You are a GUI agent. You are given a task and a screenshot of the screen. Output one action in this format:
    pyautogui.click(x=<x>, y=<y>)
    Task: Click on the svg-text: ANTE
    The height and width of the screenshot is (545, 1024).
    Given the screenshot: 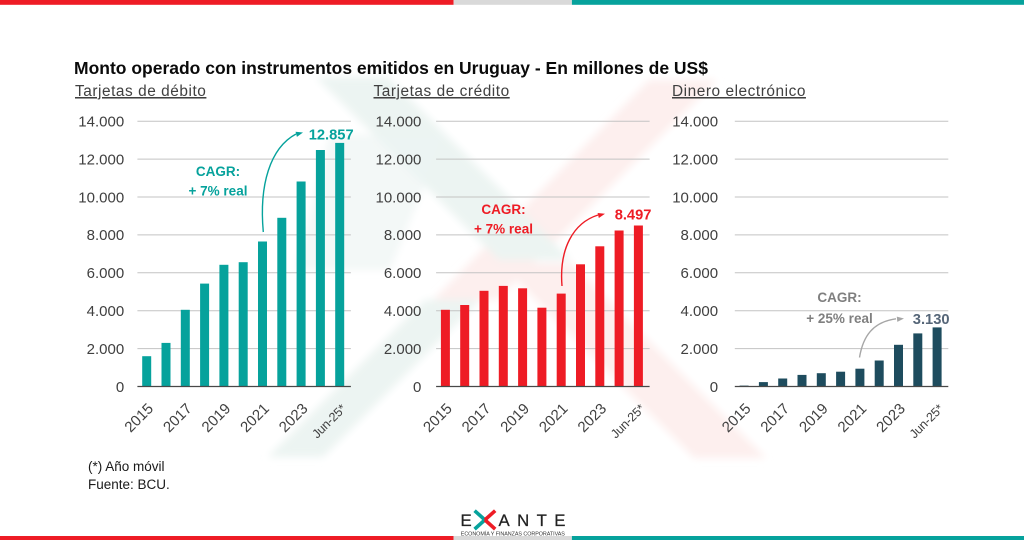 What is the action you would take?
    pyautogui.click(x=536, y=520)
    